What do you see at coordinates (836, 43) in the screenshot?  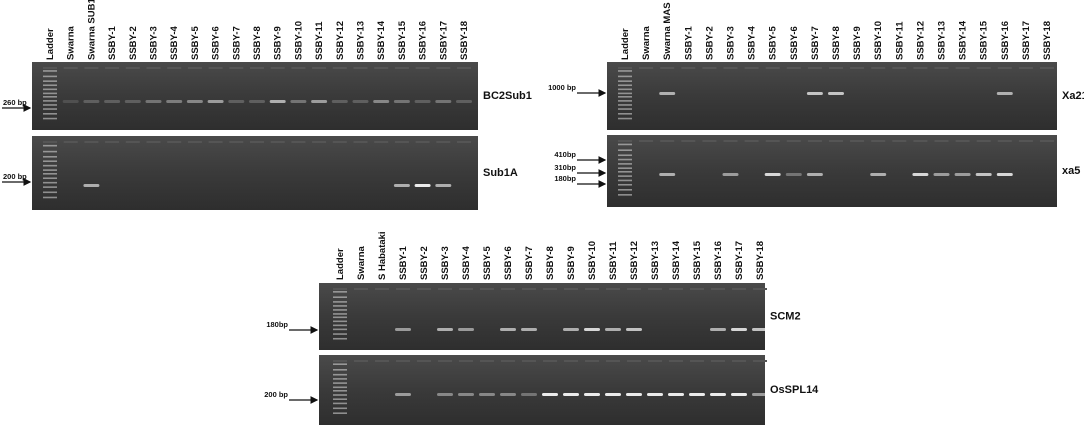 I see `lane-label: SSBY-8` at bounding box center [836, 43].